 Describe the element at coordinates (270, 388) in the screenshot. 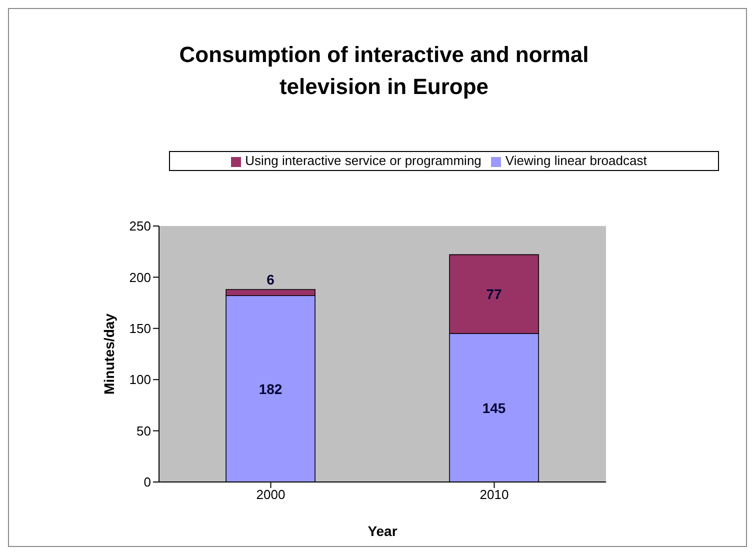

I see `data-label: 182` at that location.